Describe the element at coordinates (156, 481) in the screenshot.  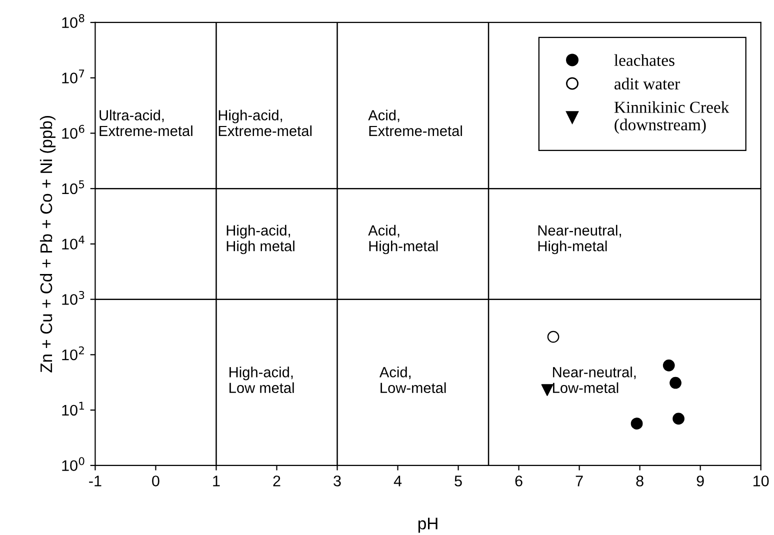
I see `x-tick-label: 0` at that location.